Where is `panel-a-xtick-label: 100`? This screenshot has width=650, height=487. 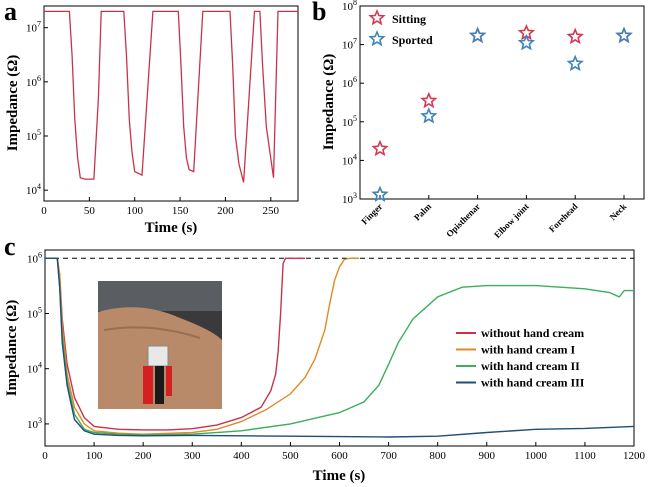
panel-a-xtick-label: 100 is located at coordinates (134, 211).